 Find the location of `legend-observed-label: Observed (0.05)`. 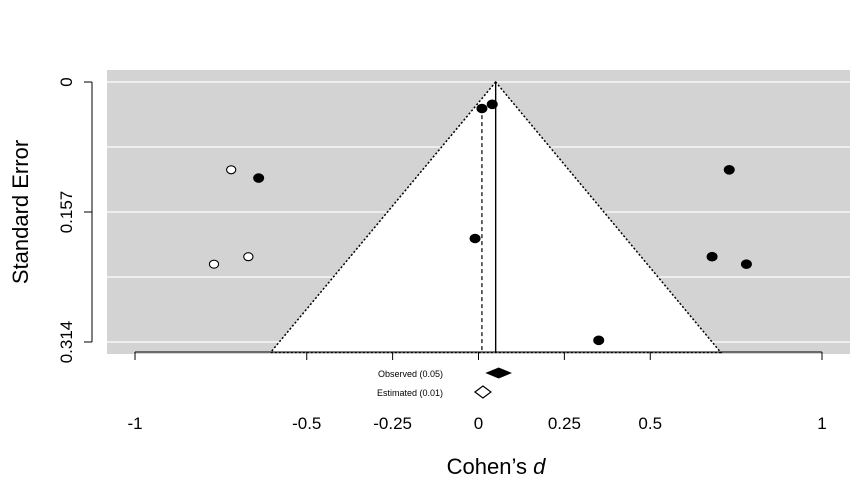

legend-observed-label: Observed (0.05) is located at coordinates (410, 374).